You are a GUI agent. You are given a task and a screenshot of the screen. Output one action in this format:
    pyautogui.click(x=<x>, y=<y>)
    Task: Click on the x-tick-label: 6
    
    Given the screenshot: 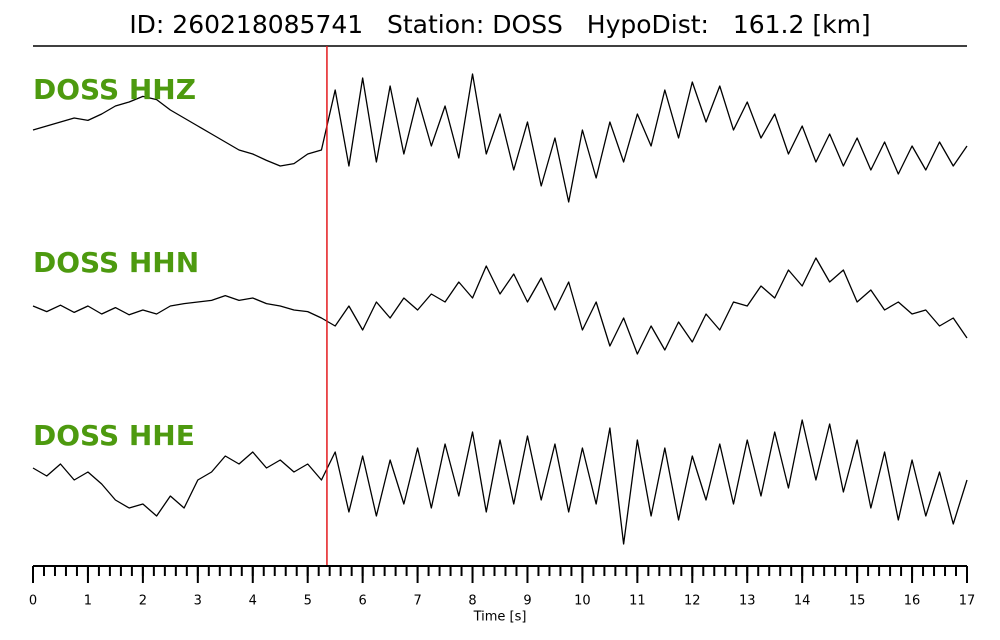 What is the action you would take?
    pyautogui.click(x=363, y=601)
    